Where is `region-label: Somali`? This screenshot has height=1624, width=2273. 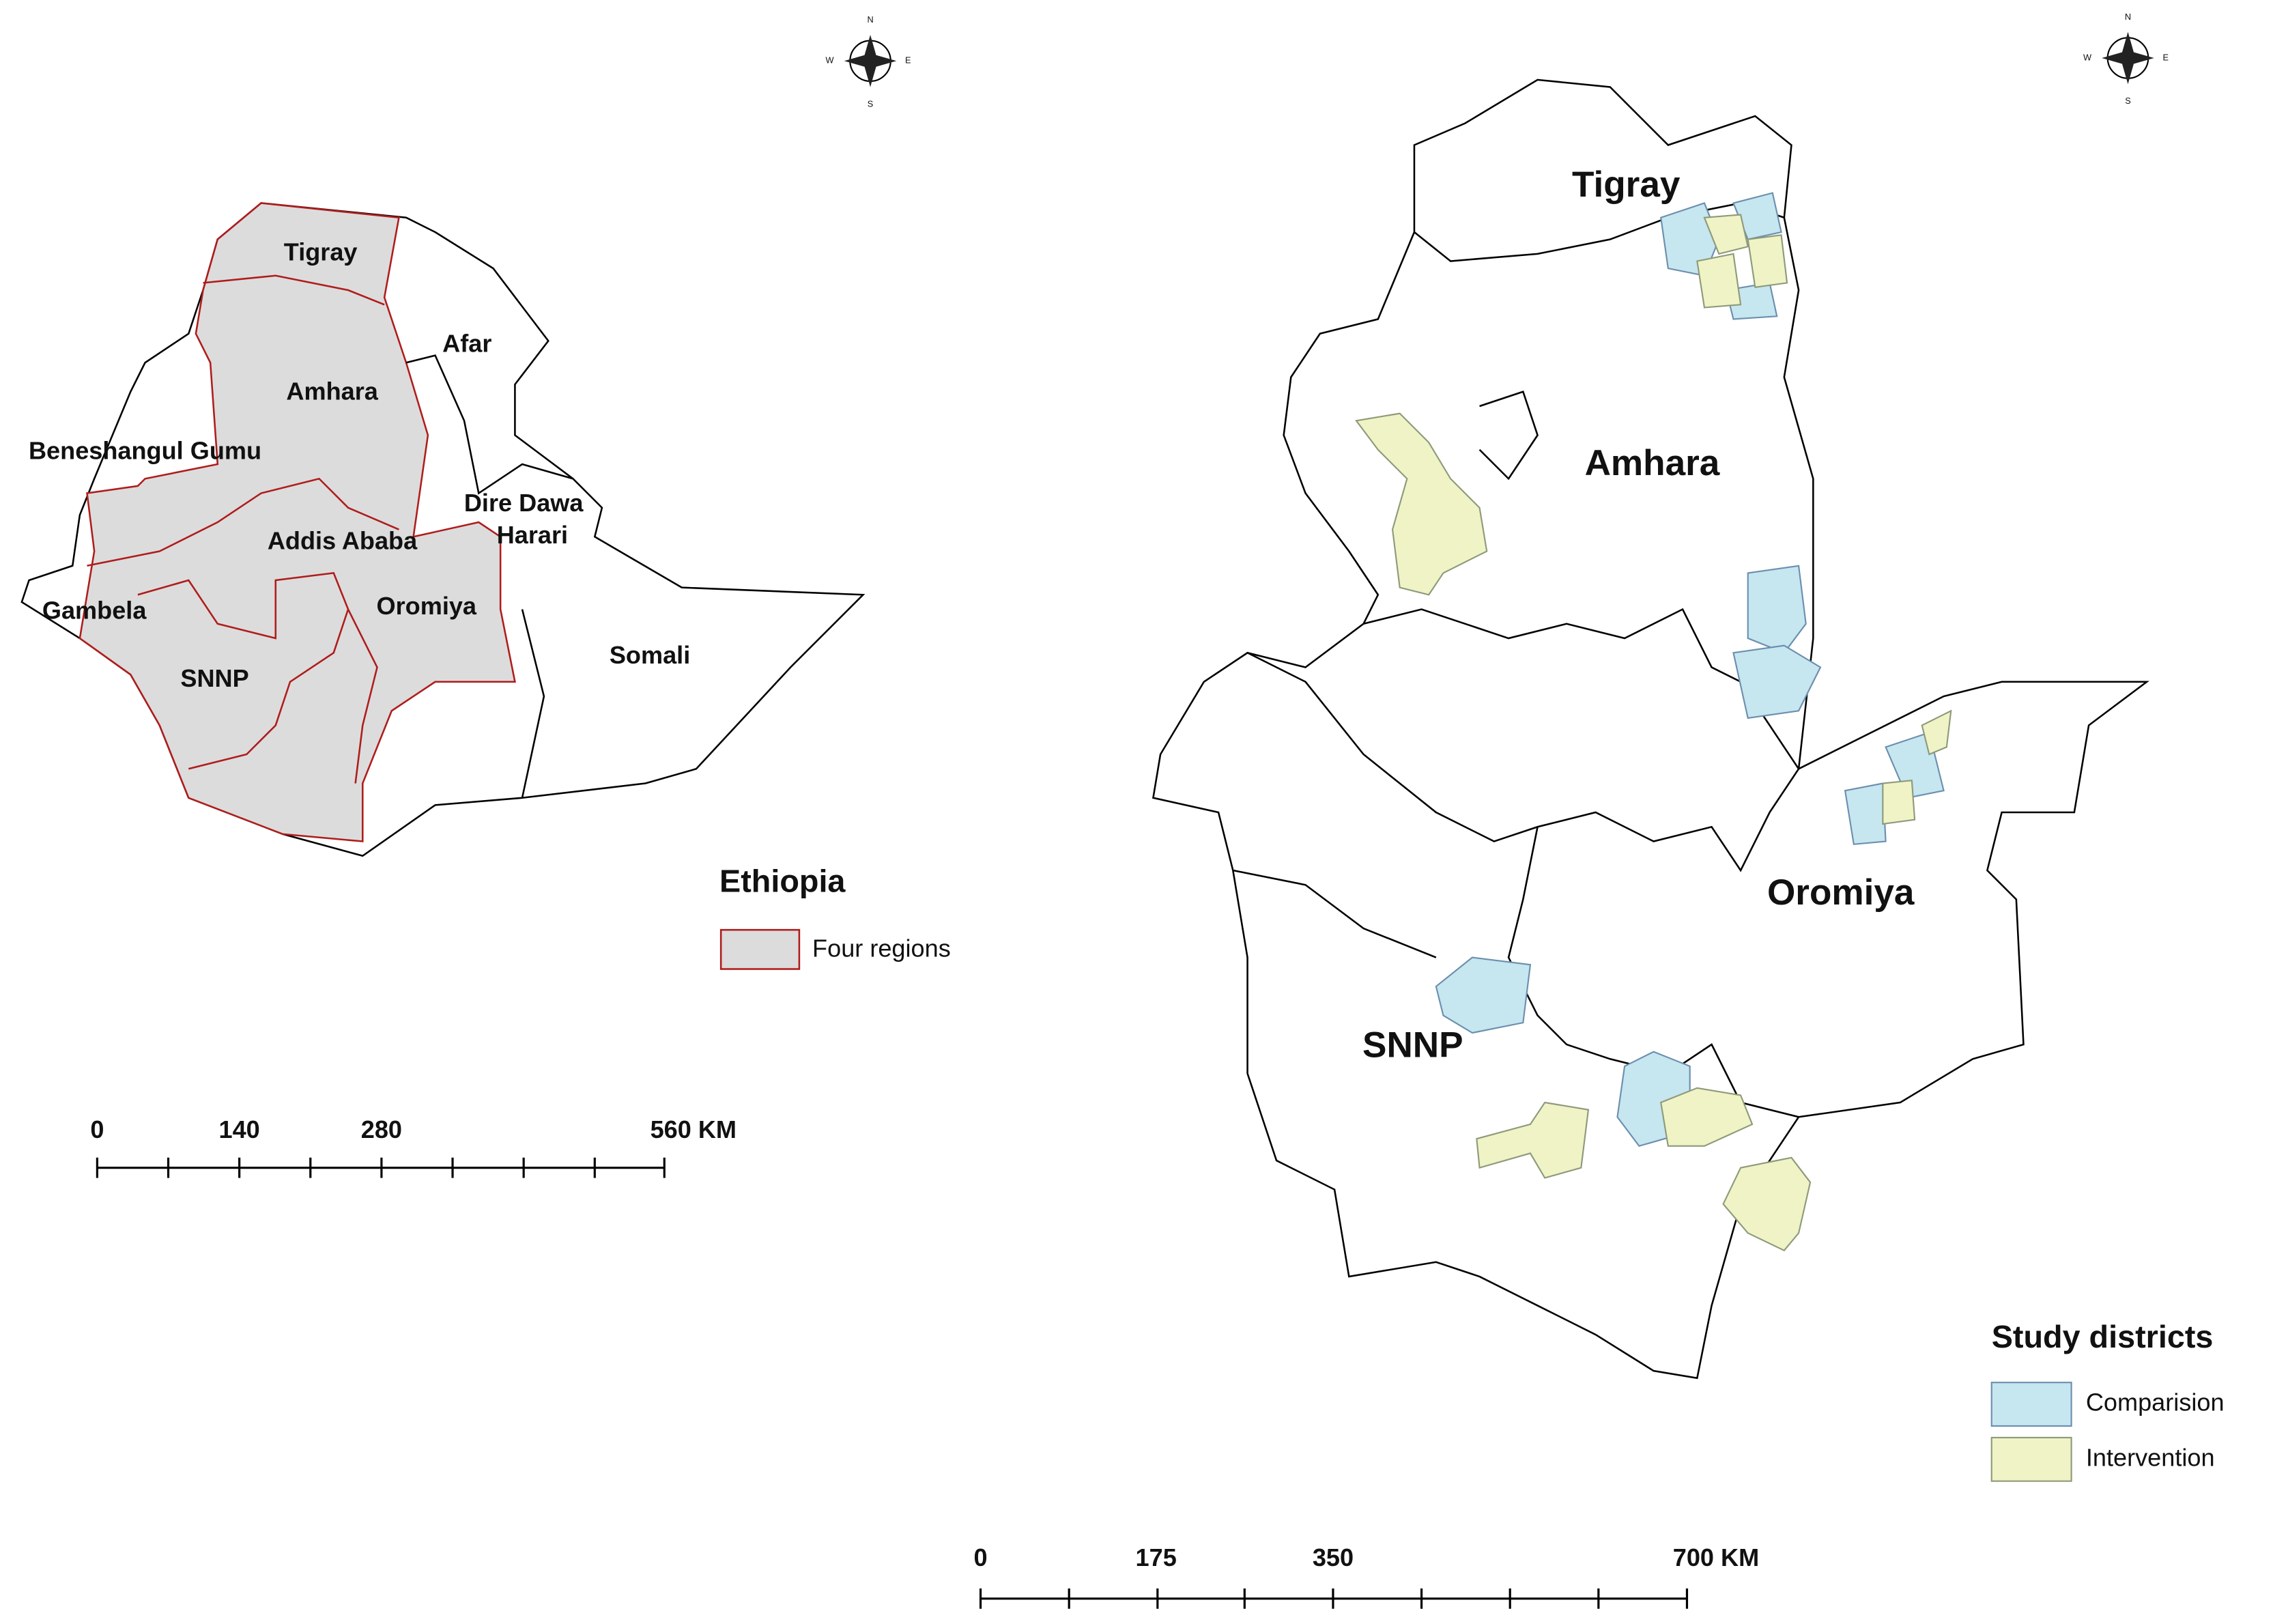
region-label: Somali is located at coordinates (650, 655).